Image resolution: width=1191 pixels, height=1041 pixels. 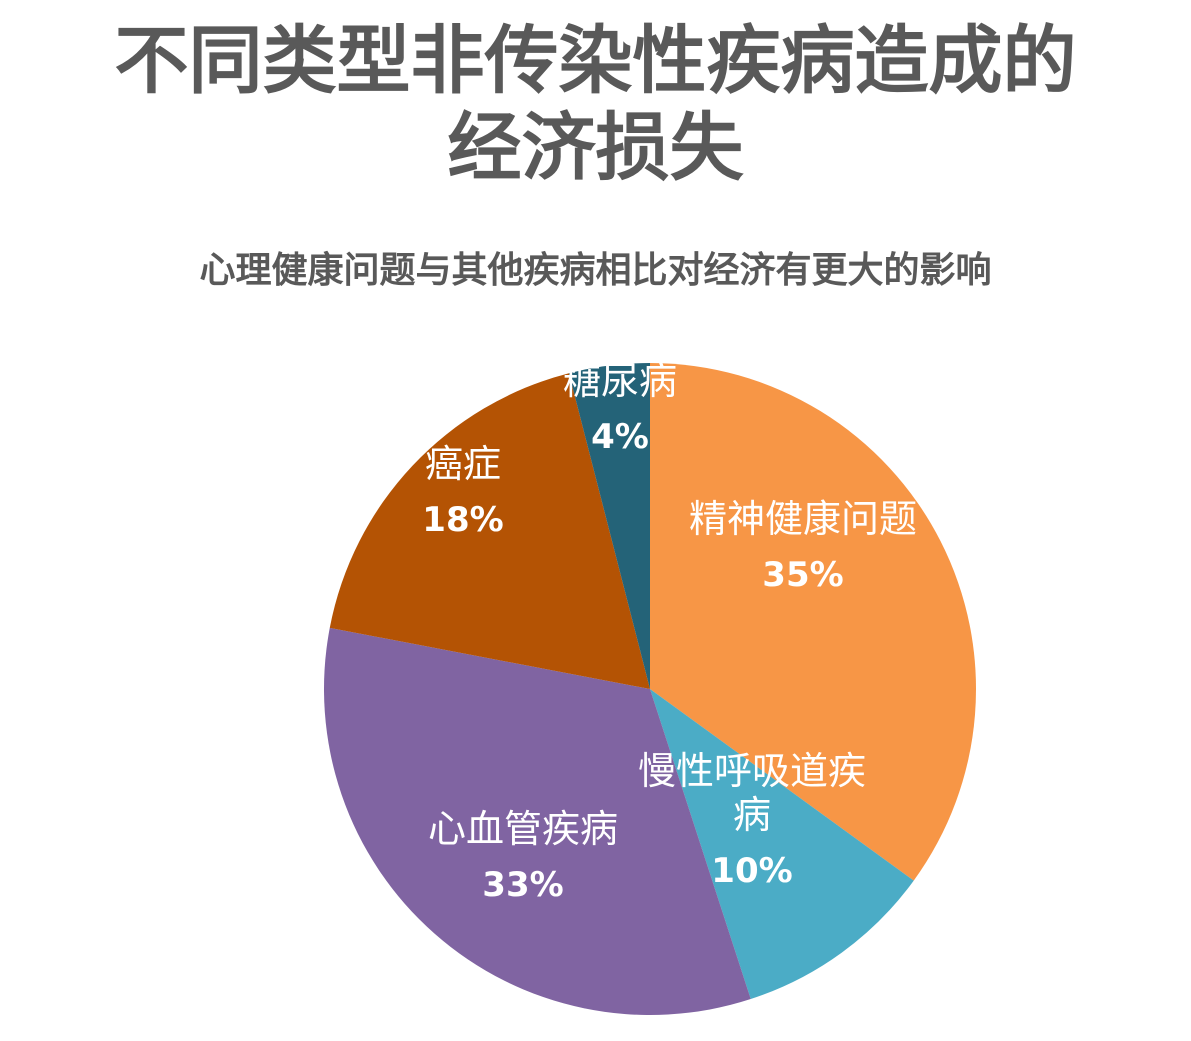 I want to click on chart-subtitle: 心理健康问题与其他疾病相比对经济有更大的影响, so click(x=595, y=270).